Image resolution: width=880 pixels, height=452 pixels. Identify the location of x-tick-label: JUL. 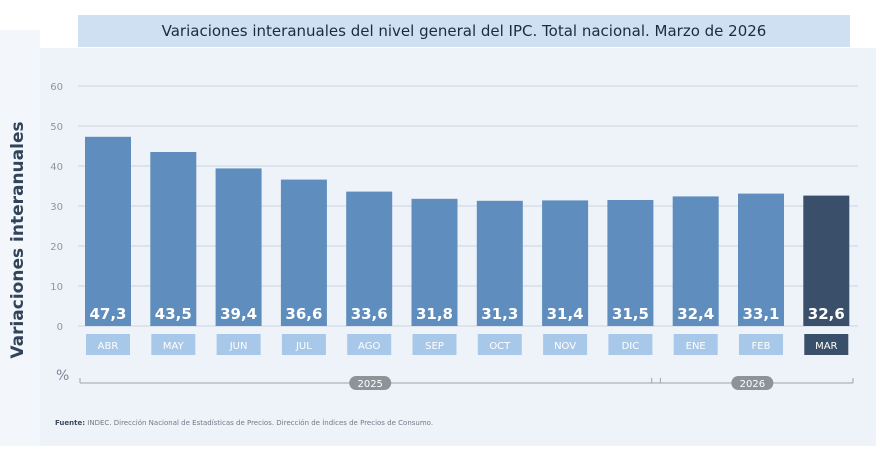
(303, 346).